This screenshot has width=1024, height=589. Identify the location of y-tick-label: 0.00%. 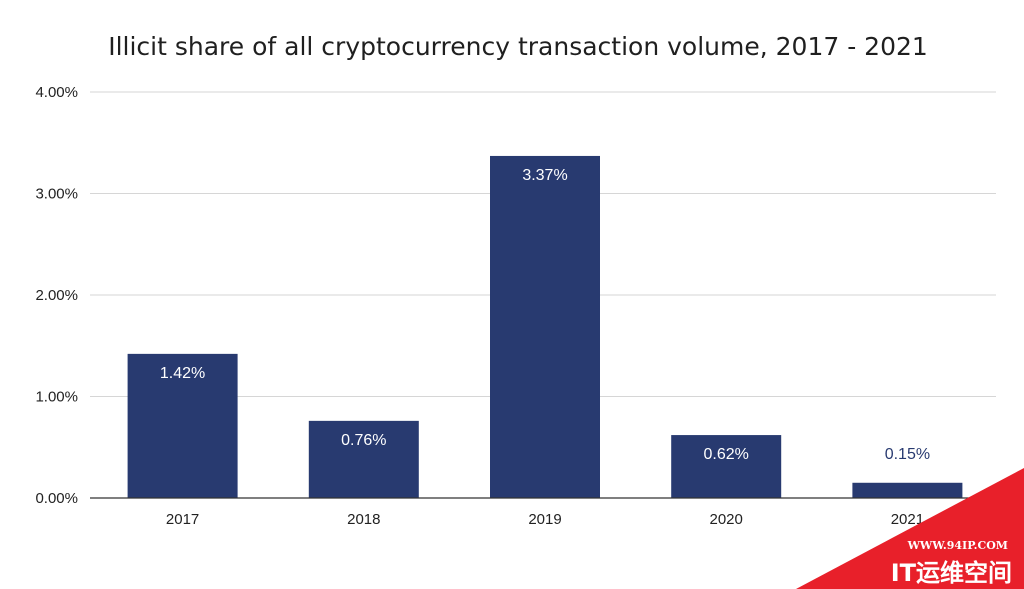
(56, 498).